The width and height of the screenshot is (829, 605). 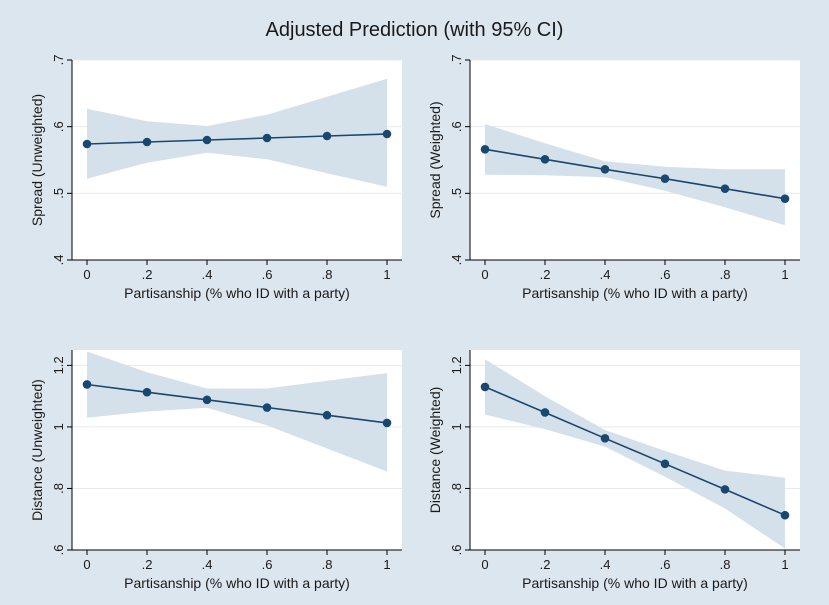 What do you see at coordinates (37, 160) in the screenshot?
I see `y-axis-title: Spread (Unweighted)` at bounding box center [37, 160].